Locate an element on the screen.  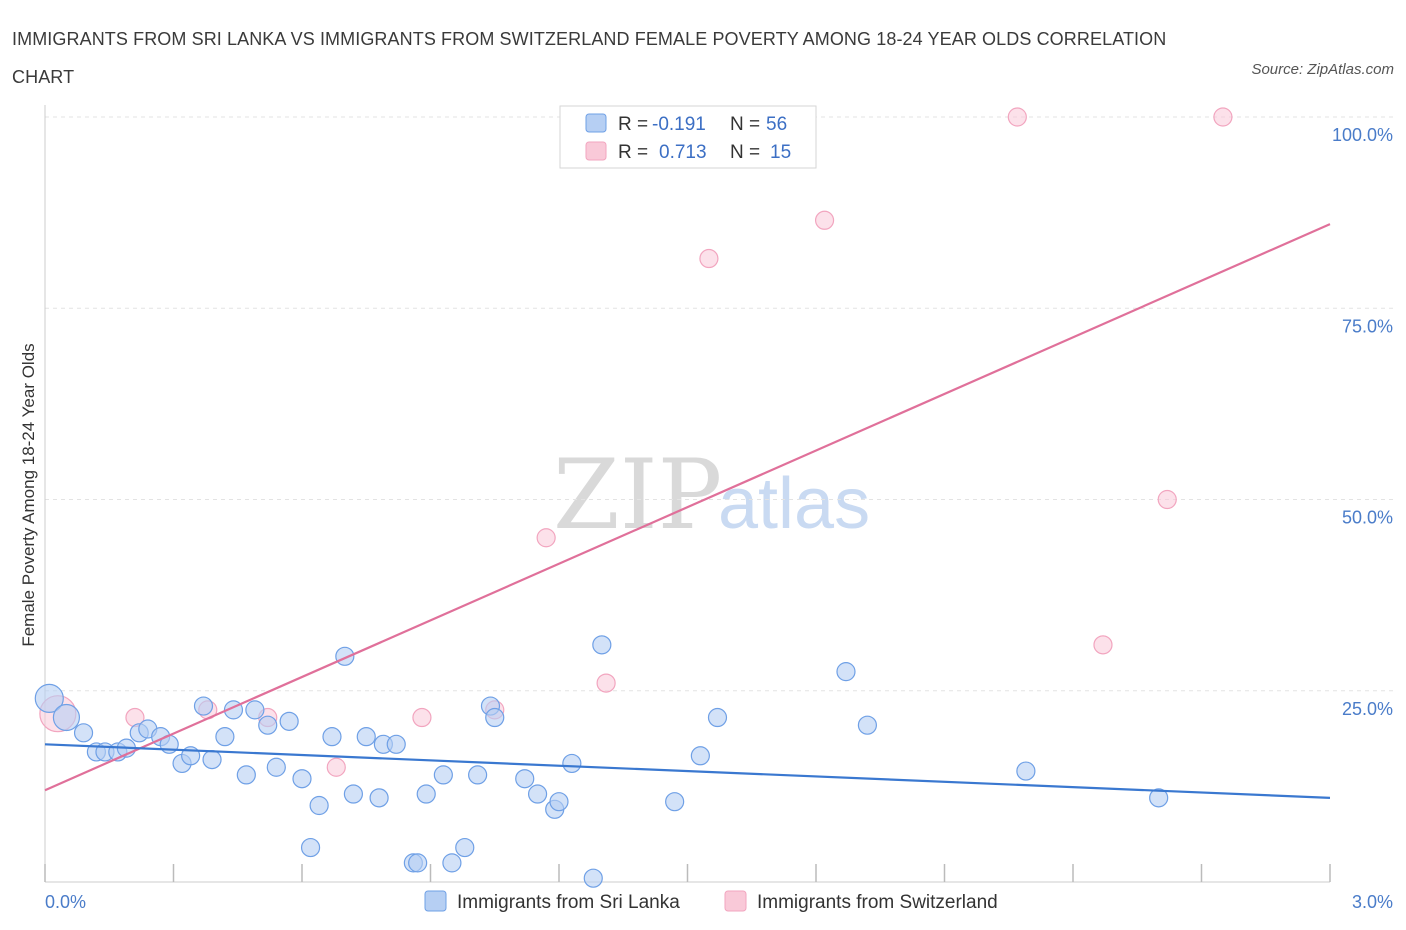
y-tick-label: 50.0% is located at coordinates (1367, 518).